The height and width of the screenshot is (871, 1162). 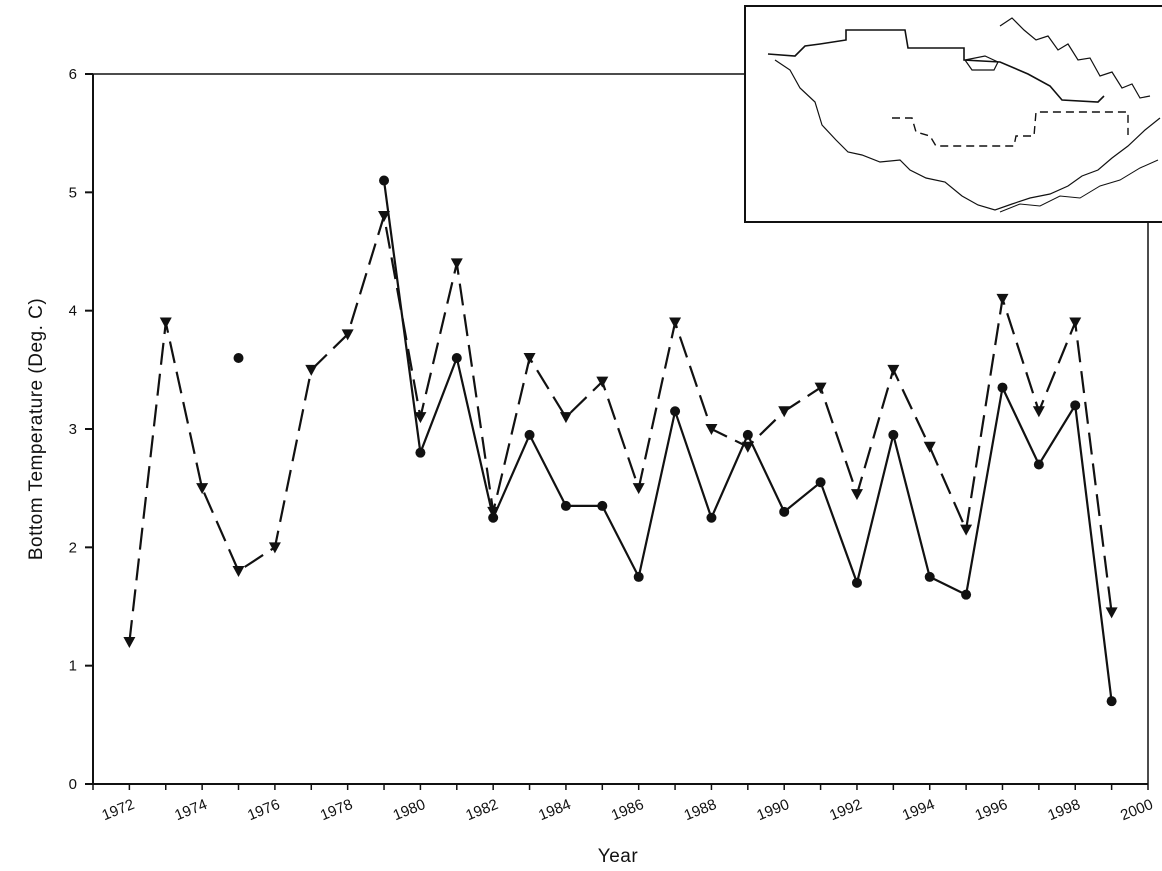 What do you see at coordinates (936, 66) in the screenshot?
I see `inset-map-survey-boundary` at bounding box center [936, 66].